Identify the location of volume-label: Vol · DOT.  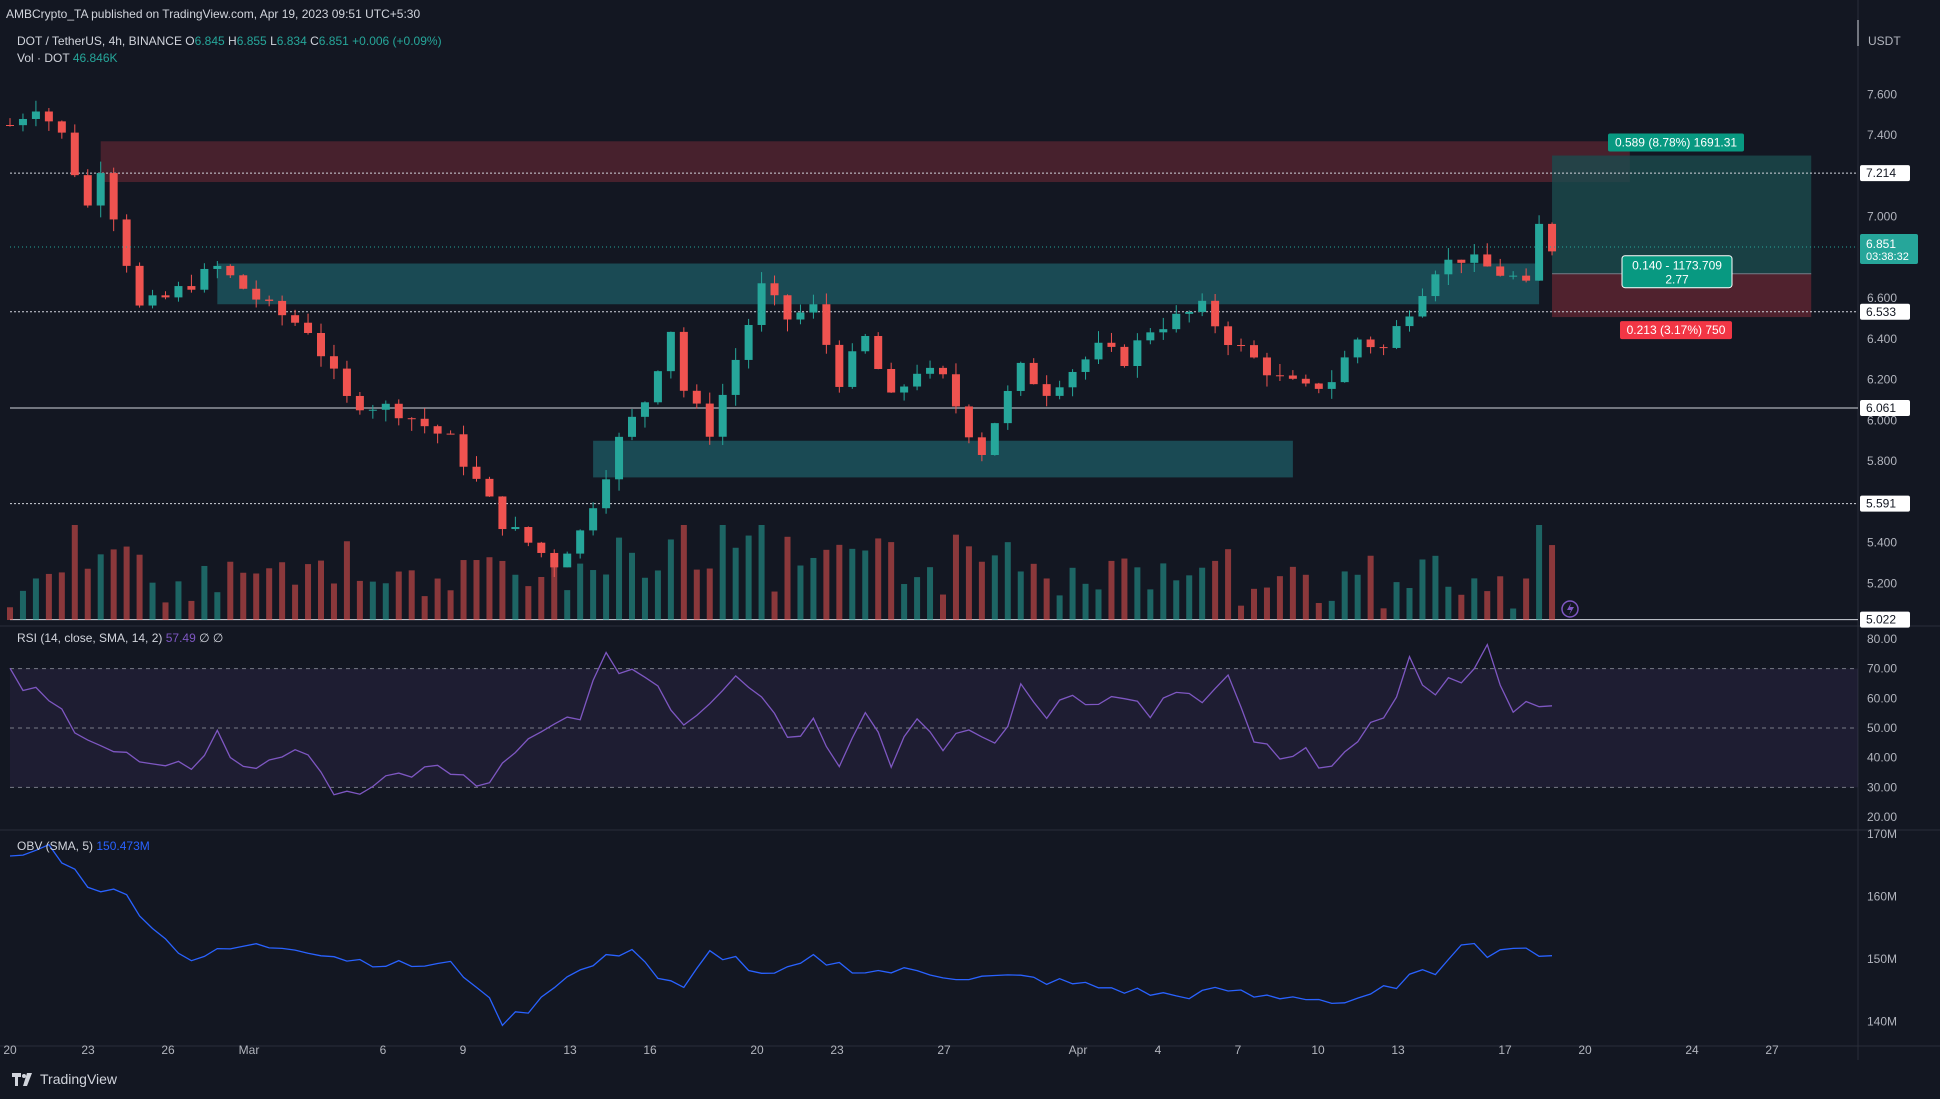
(43, 58).